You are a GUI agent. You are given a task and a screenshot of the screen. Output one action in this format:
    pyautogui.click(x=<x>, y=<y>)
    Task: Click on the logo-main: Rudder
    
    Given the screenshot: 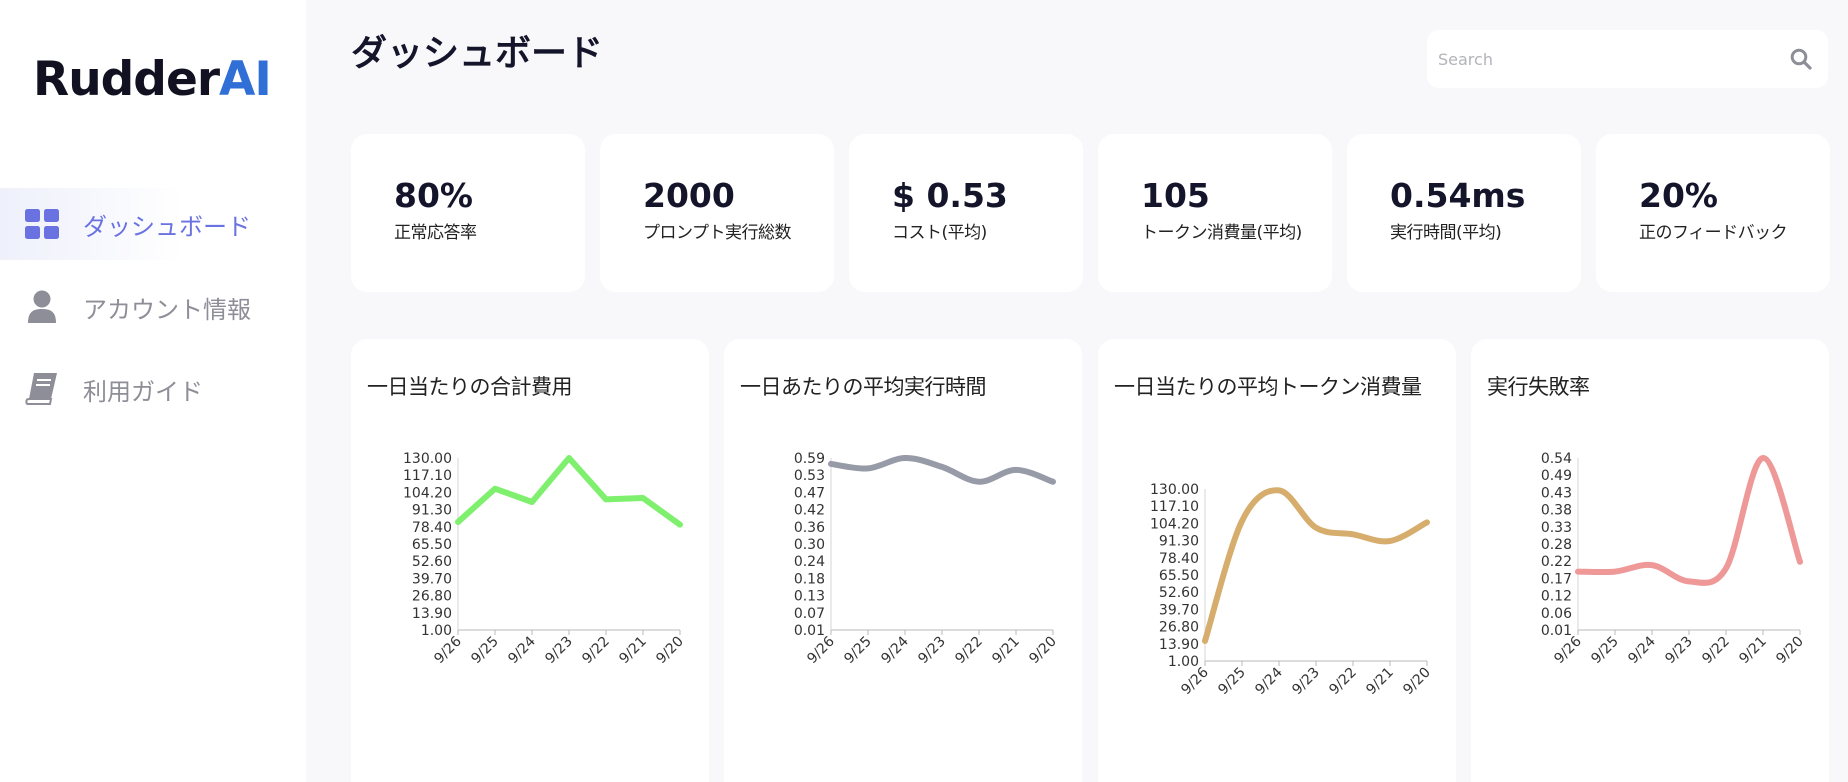 What is the action you would take?
    pyautogui.click(x=126, y=79)
    